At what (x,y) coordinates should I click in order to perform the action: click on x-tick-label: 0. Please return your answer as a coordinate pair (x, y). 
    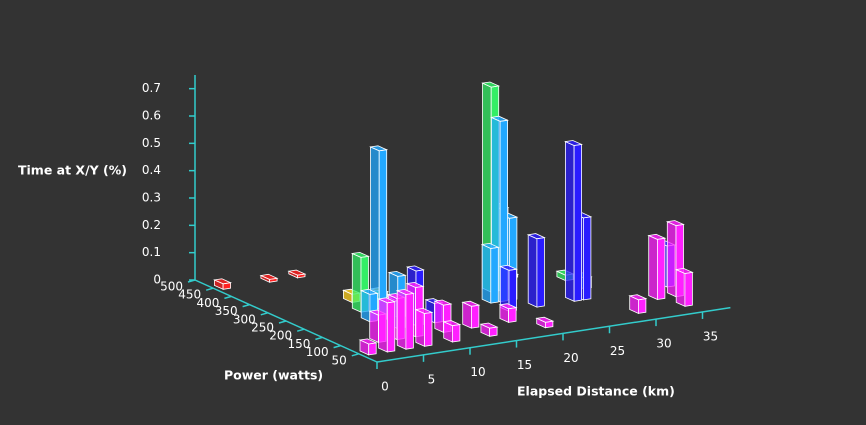
    Looking at the image, I should click on (385, 387).